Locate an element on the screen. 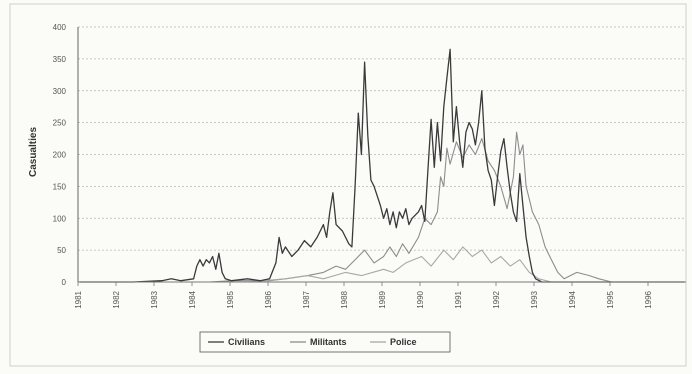 The width and height of the screenshot is (692, 374). legend-label-civilians: Civilians is located at coordinates (246, 342).